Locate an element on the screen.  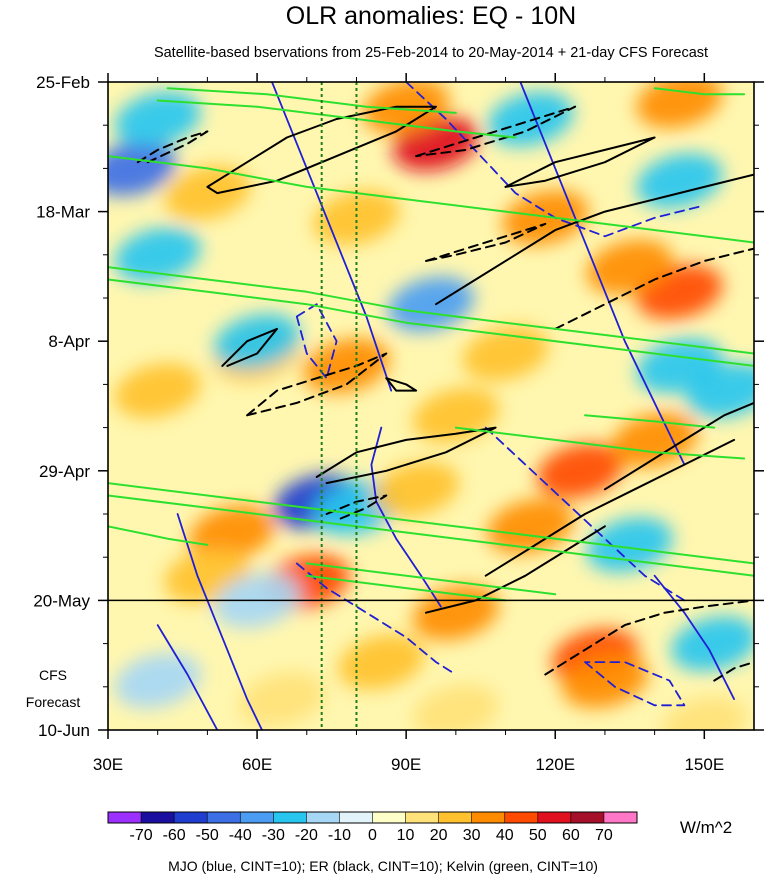
y-tick-label-5: 10-Jun is located at coordinates (64, 730).